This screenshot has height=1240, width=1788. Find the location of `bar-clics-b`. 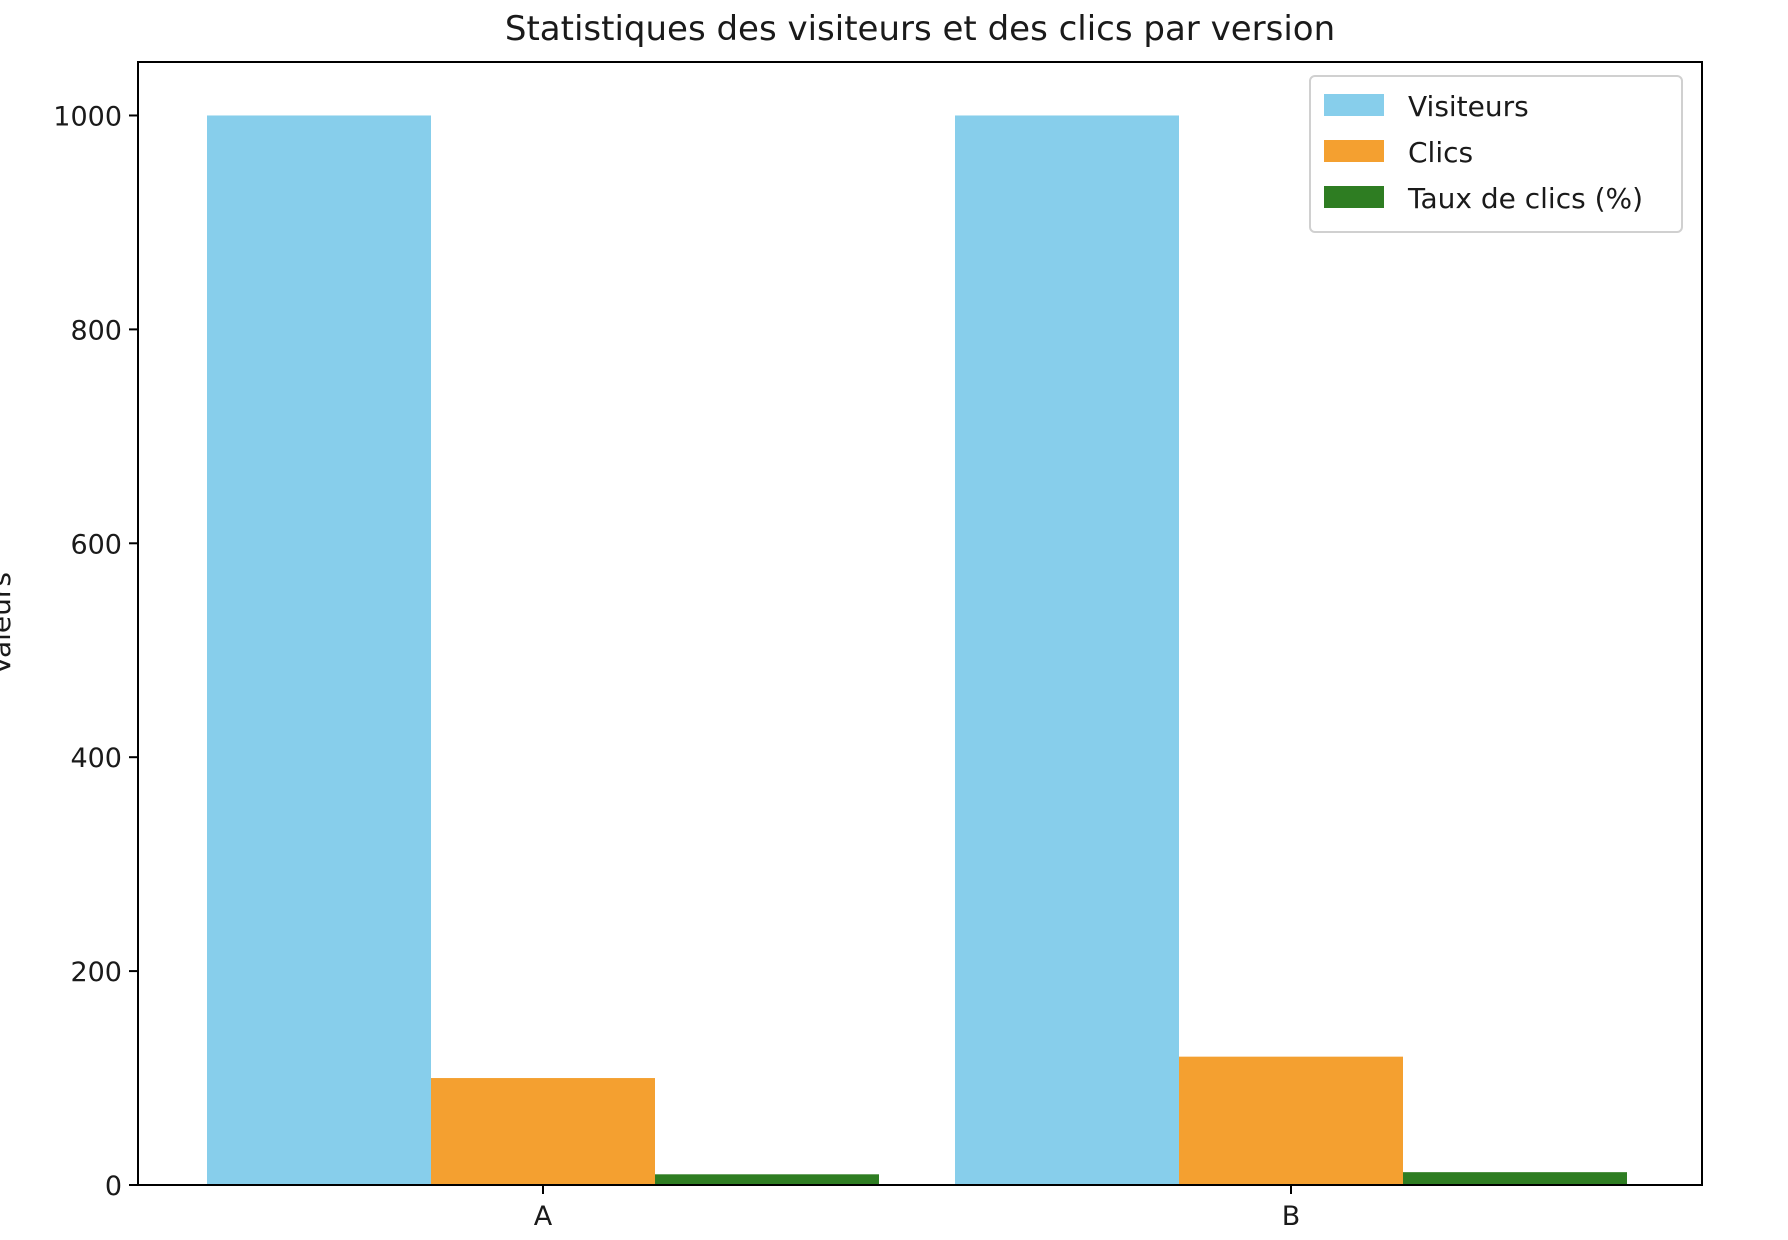

bar-clics-b is located at coordinates (1291, 1120).